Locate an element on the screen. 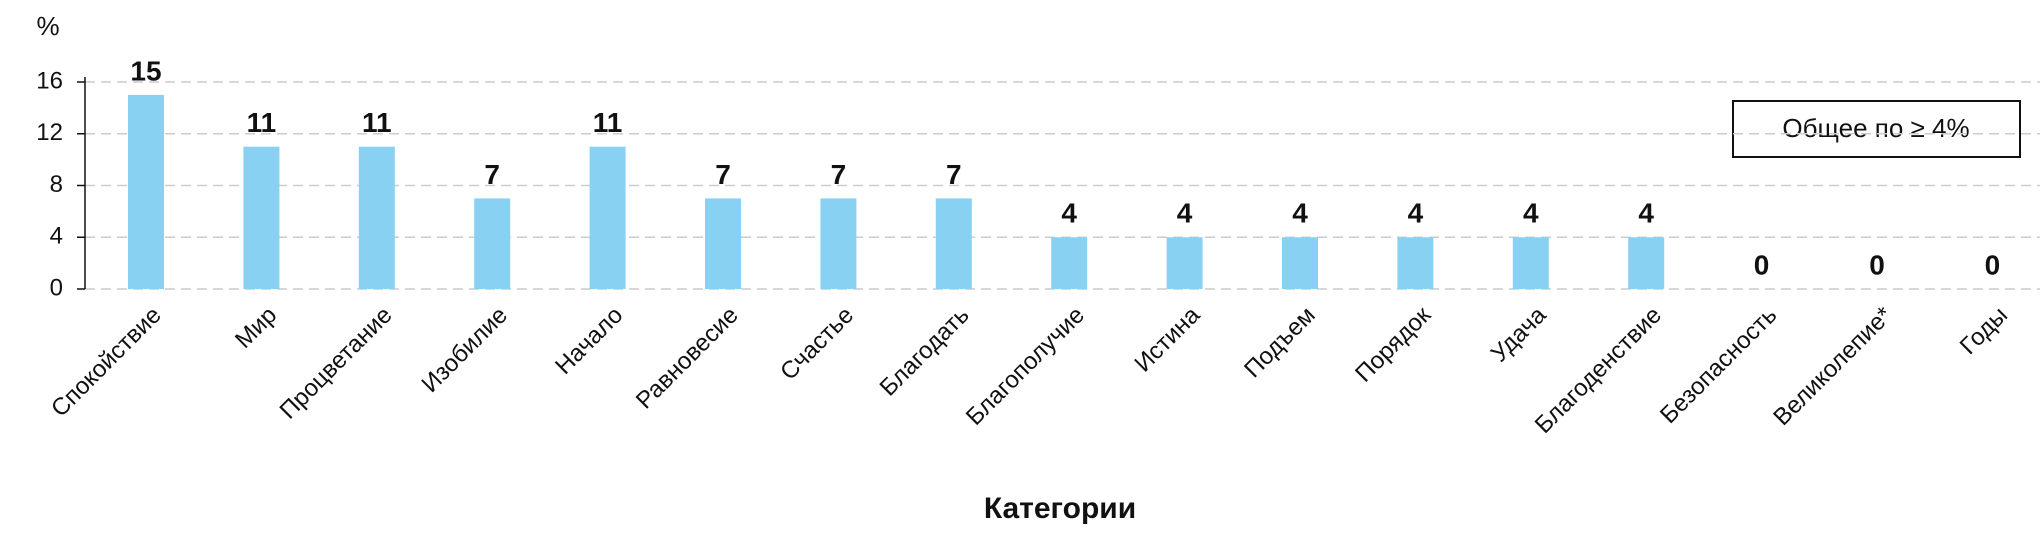  y-tick-label: 12 is located at coordinates (49, 132).